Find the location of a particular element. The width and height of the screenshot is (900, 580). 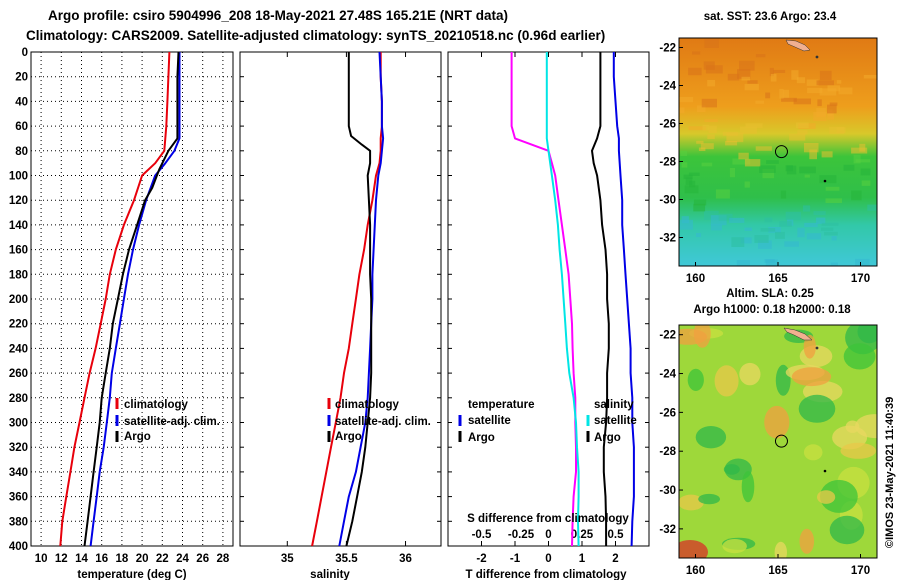

legend-s-satellite-label: satellite is located at coordinates (615, 421).